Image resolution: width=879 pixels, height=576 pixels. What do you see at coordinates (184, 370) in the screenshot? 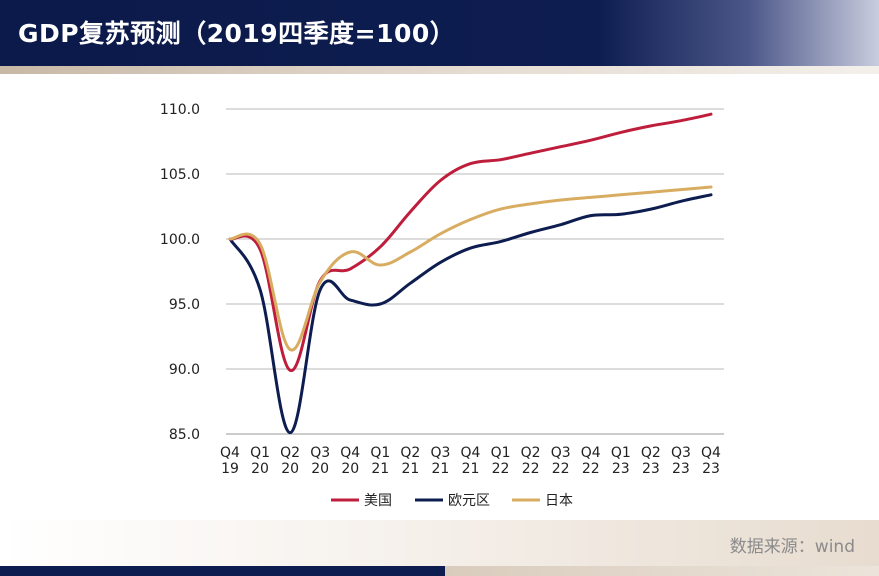
I see `y-tick-label: 90.0` at bounding box center [184, 370].